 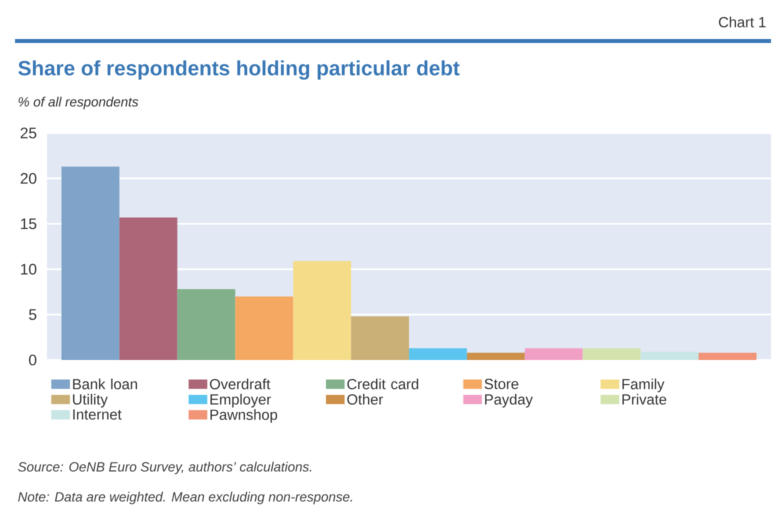 I want to click on legend-label: Other, so click(x=365, y=399).